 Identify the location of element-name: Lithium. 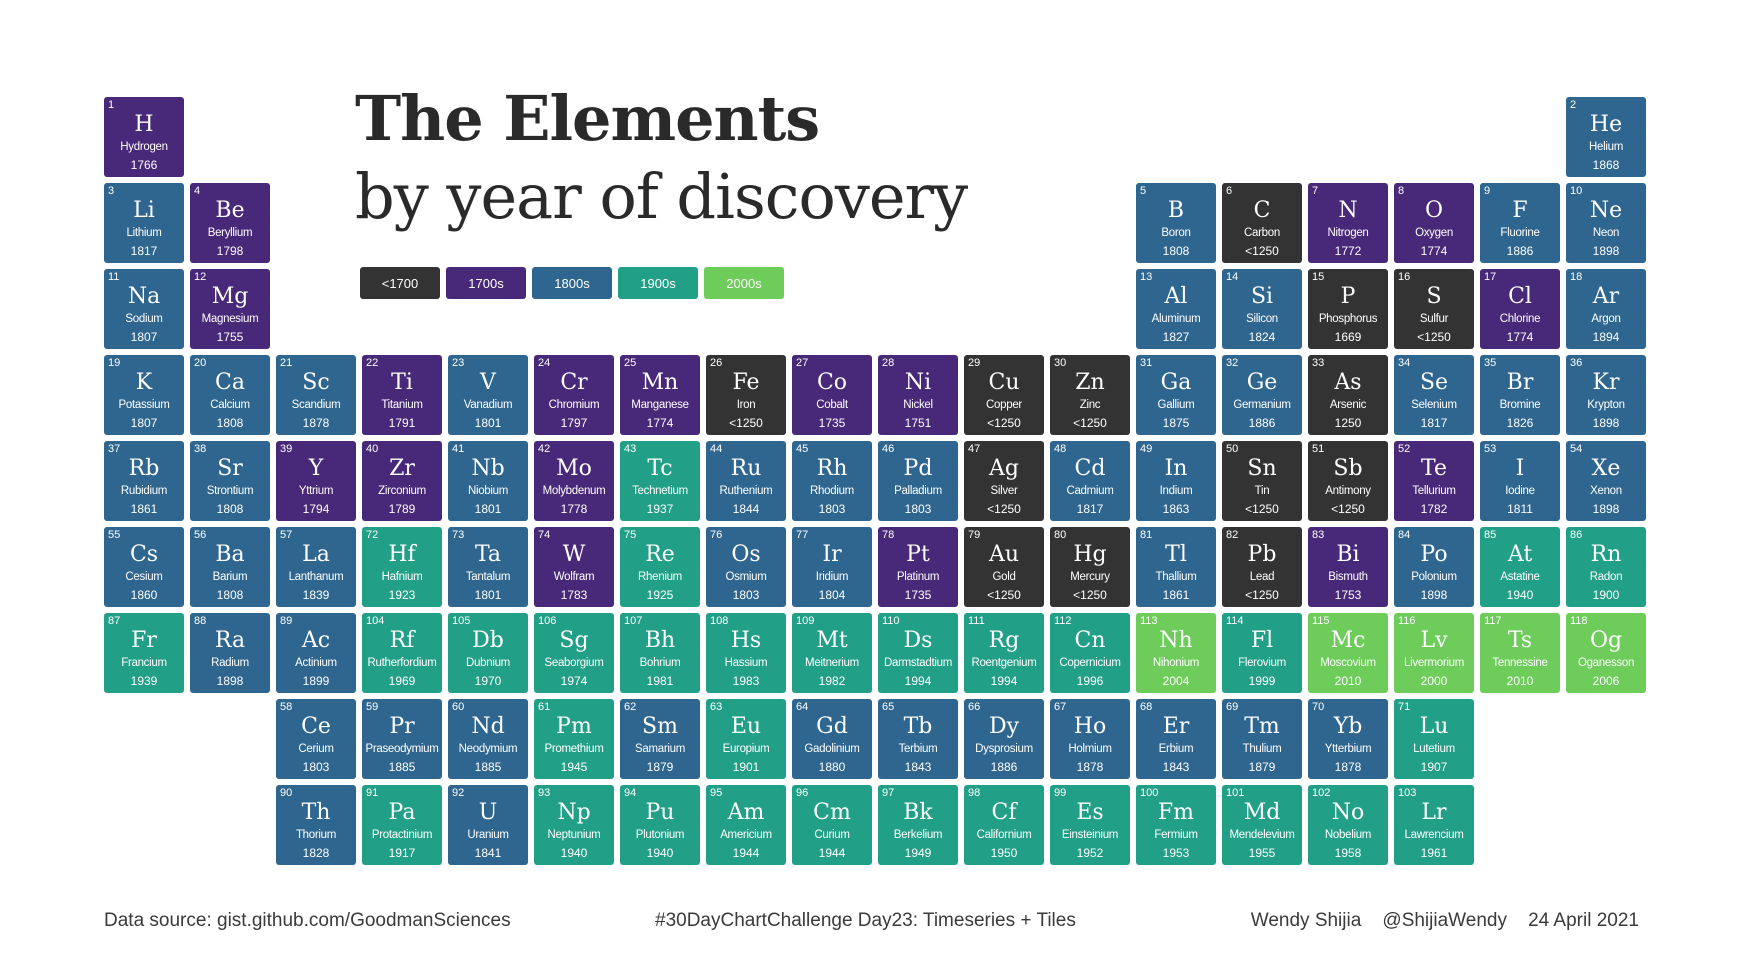
(144, 233).